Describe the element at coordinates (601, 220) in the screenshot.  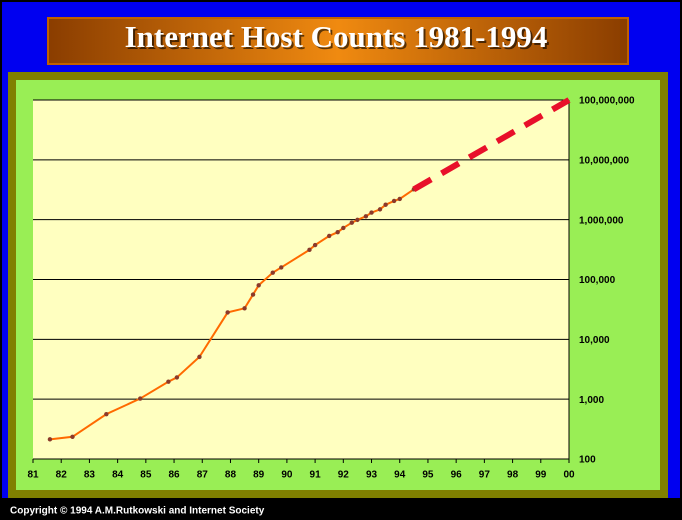
I see `y-tick-label: 1,000,000` at that location.